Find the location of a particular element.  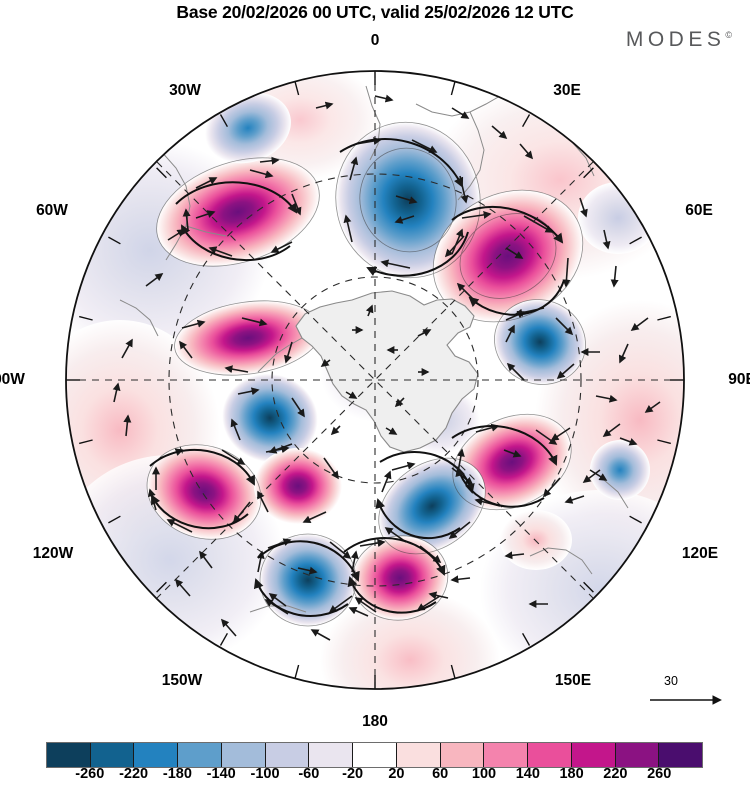

colorbar-tick-5: -60 is located at coordinates (309, 774).